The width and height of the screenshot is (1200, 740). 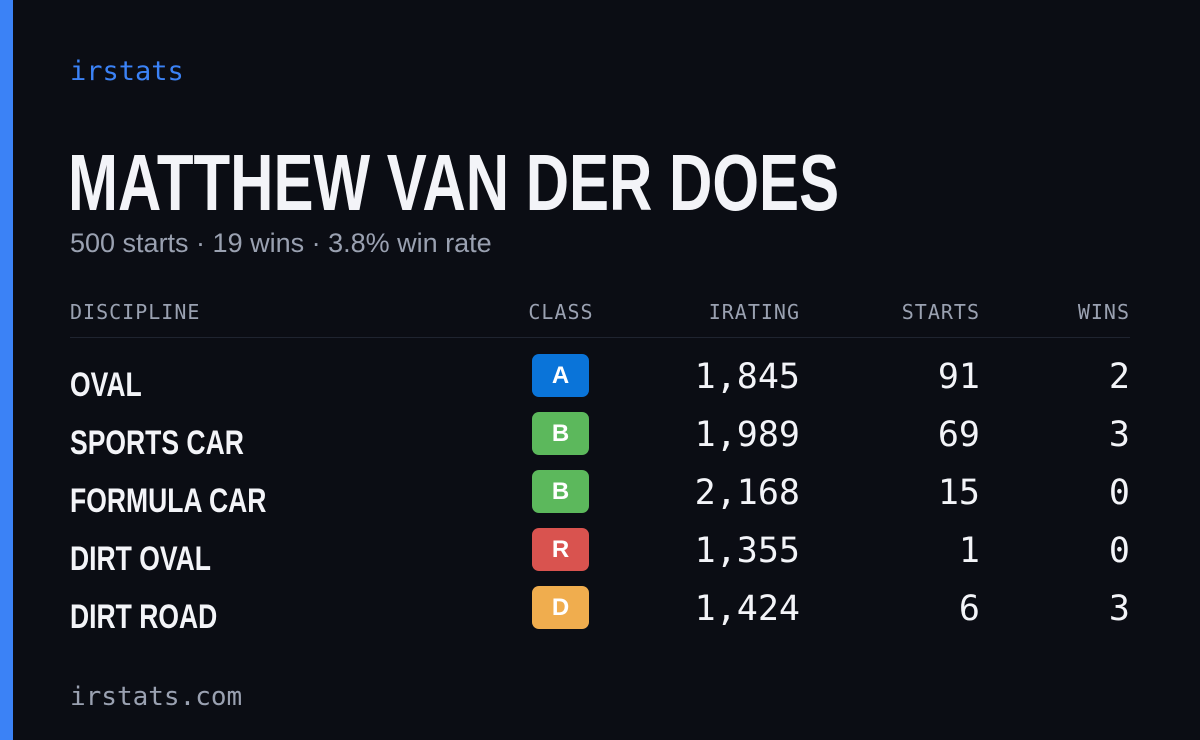 I want to click on irating-value: 1,424, so click(x=747, y=609).